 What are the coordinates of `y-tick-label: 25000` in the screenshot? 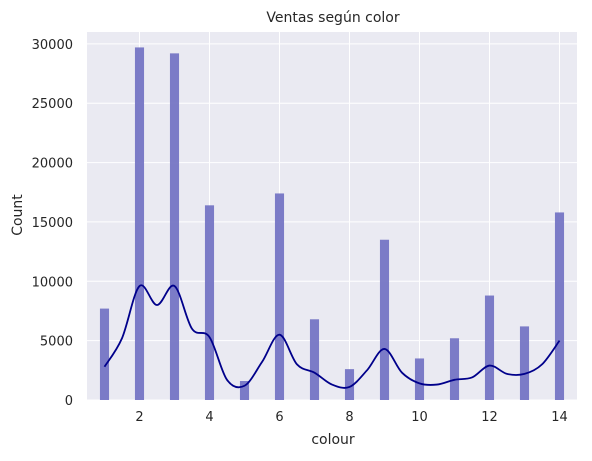 It's located at (52, 104).